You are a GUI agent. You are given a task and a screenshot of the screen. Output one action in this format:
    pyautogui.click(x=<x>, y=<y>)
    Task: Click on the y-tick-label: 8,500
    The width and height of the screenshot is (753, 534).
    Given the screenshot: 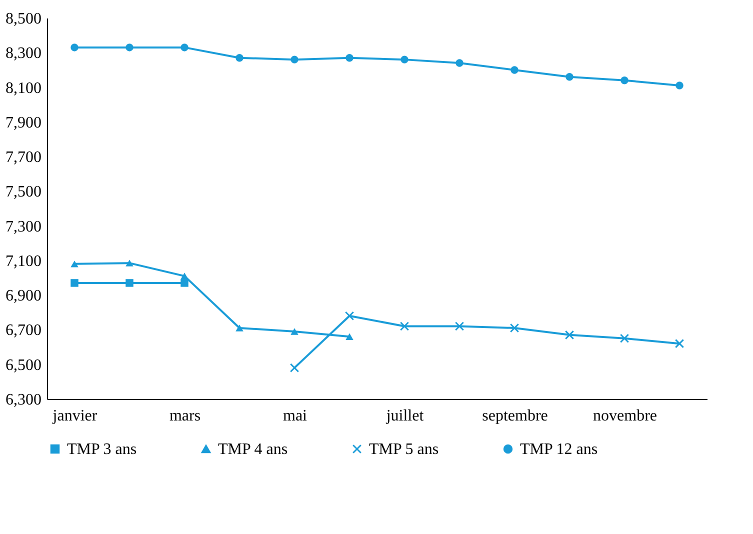 What is the action you would take?
    pyautogui.click(x=24, y=19)
    